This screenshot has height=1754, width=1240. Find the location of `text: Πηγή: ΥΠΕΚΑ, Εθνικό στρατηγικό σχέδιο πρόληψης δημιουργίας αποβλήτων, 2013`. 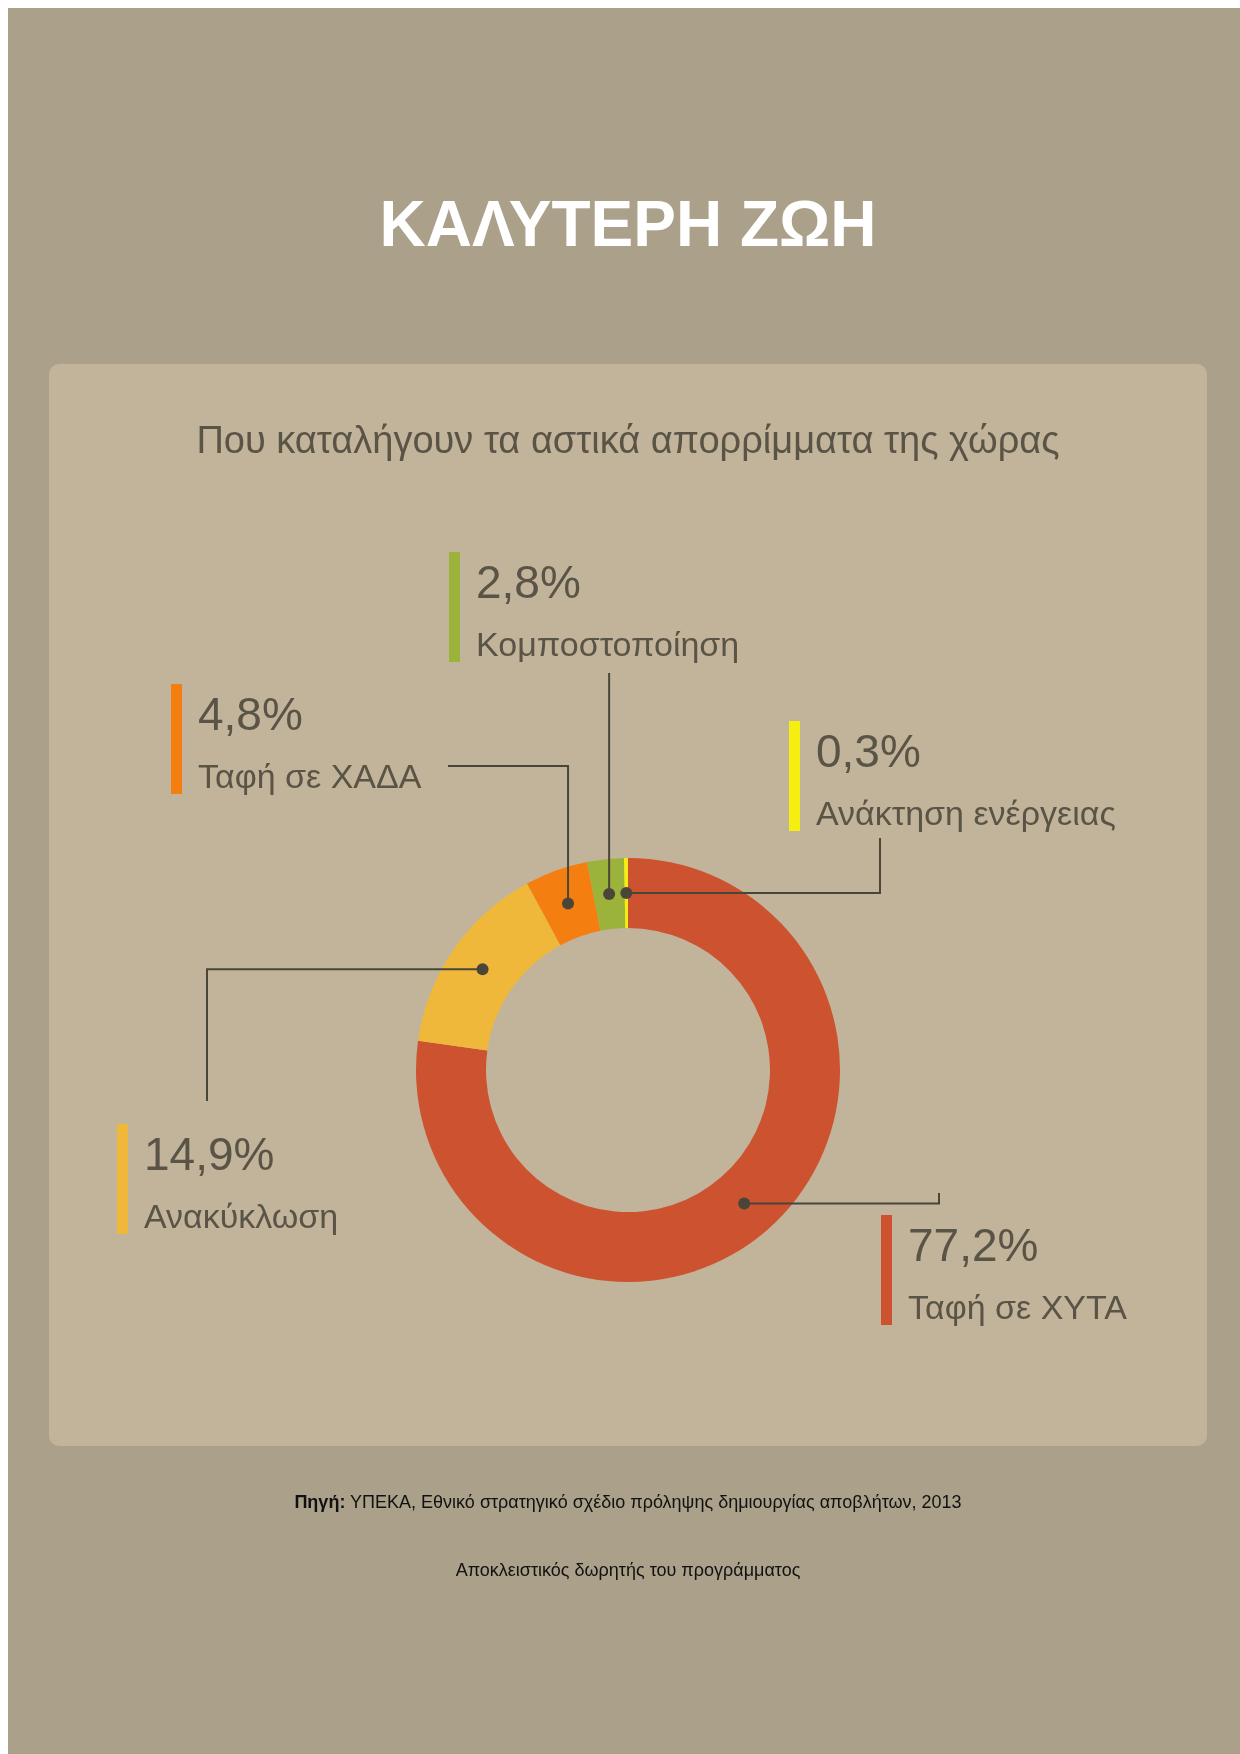

text: Πηγή: ΥΠΕΚΑ, Εθνικό στρατηγικό σχέδιο πρόληψης δημιουργίας αποβλήτων, 2013 is located at coordinates (628, 1502).